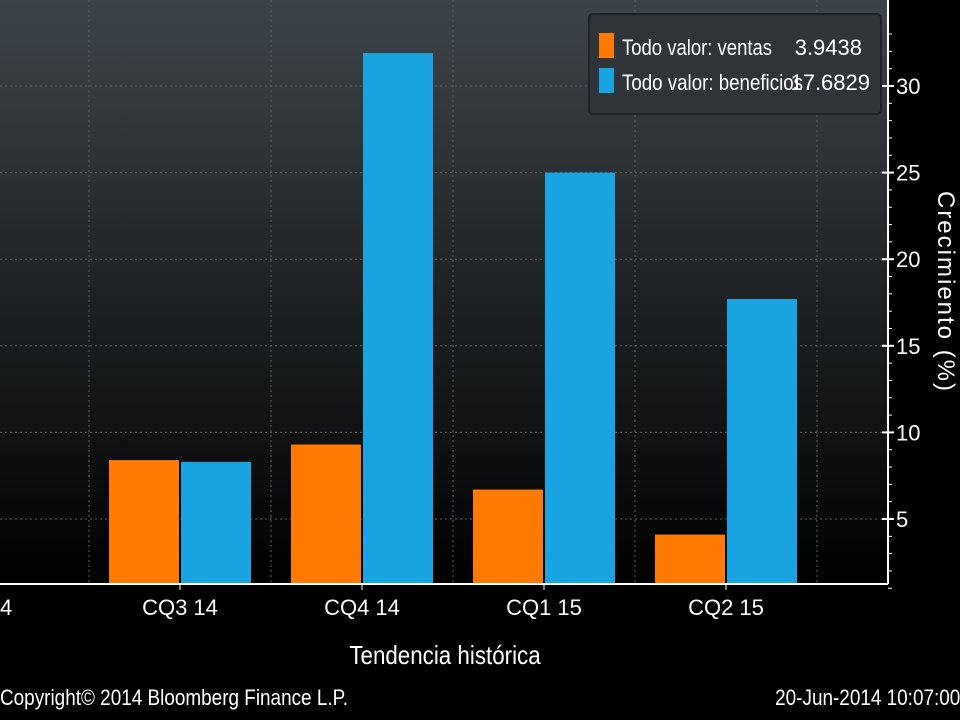 The image size is (960, 720). What do you see at coordinates (908, 432) in the screenshot?
I see `y-tick-label: 10` at bounding box center [908, 432].